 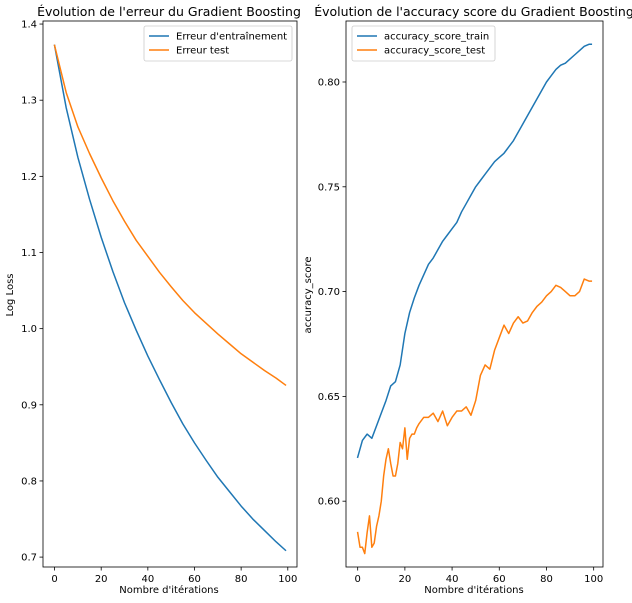 I want to click on accuracy-xtick-label-4: 80, so click(x=546, y=579).